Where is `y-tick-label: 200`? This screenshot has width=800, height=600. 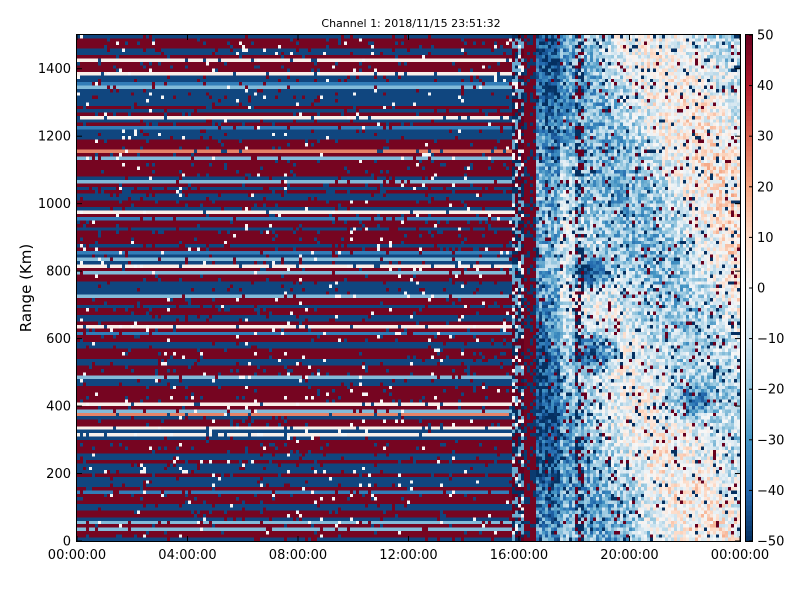 y-tick-label: 200 is located at coordinates (58, 474).